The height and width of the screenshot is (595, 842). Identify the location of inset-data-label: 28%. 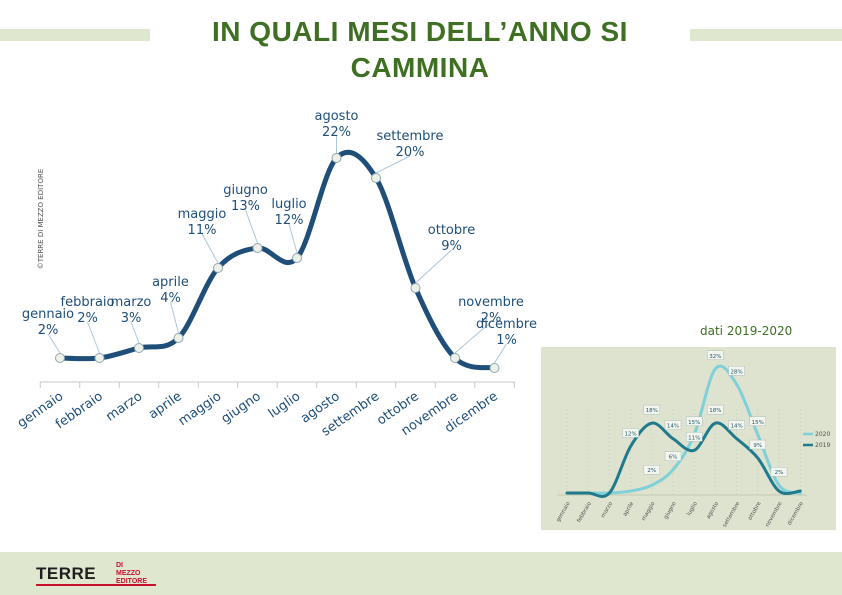
(736, 372).